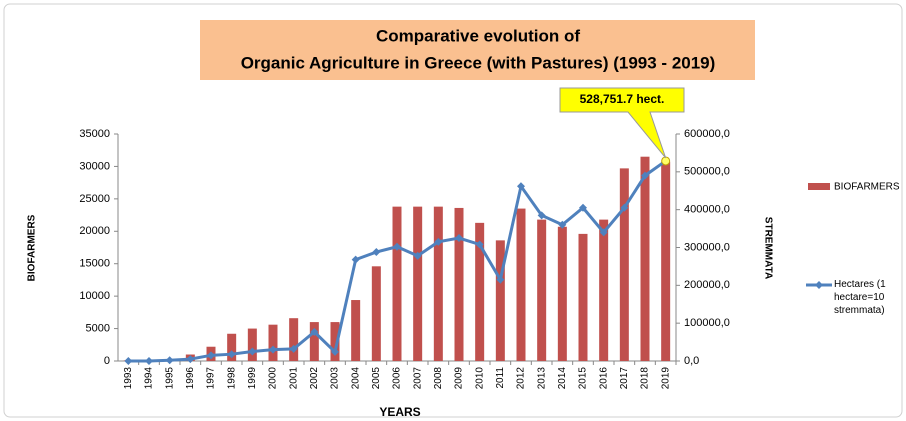 Image resolution: width=906 pixels, height=421 pixels. What do you see at coordinates (438, 378) in the screenshot?
I see `x-tick-label: 2008` at bounding box center [438, 378].